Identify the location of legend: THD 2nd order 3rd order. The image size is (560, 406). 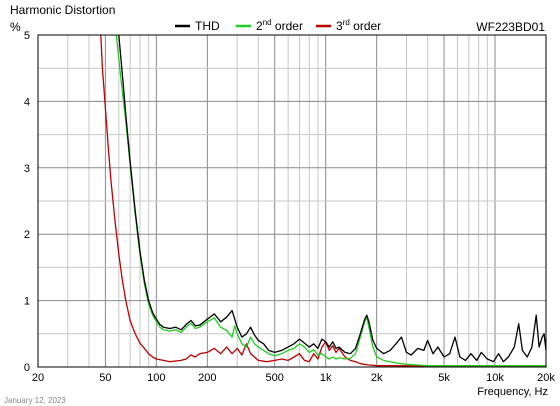
(278, 25).